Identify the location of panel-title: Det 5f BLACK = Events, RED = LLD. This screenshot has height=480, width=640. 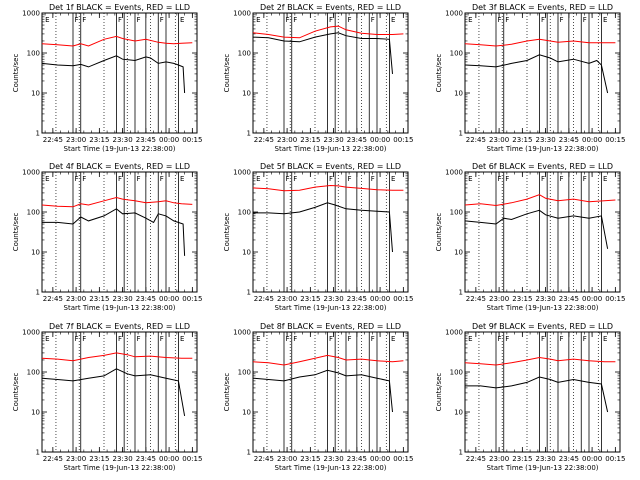
(330, 166).